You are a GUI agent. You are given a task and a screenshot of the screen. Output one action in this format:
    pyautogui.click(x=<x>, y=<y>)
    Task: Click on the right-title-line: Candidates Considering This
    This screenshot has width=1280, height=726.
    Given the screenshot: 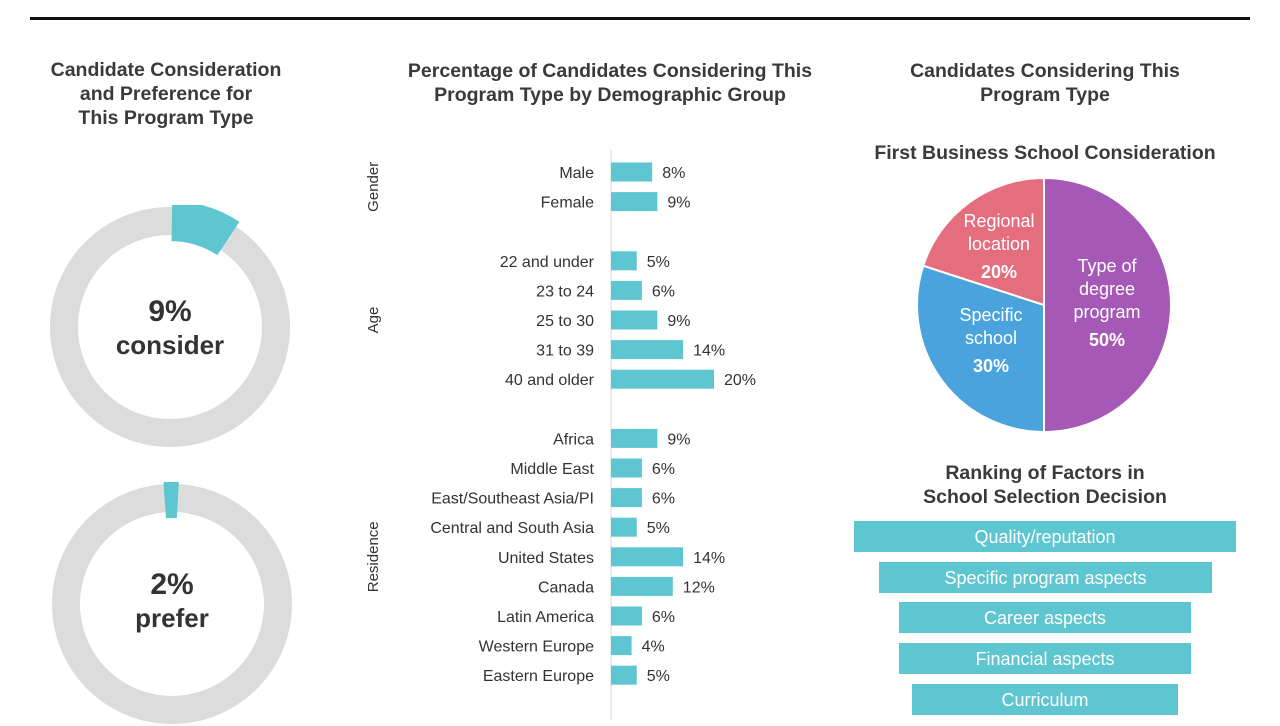 What is the action you would take?
    pyautogui.click(x=1045, y=71)
    